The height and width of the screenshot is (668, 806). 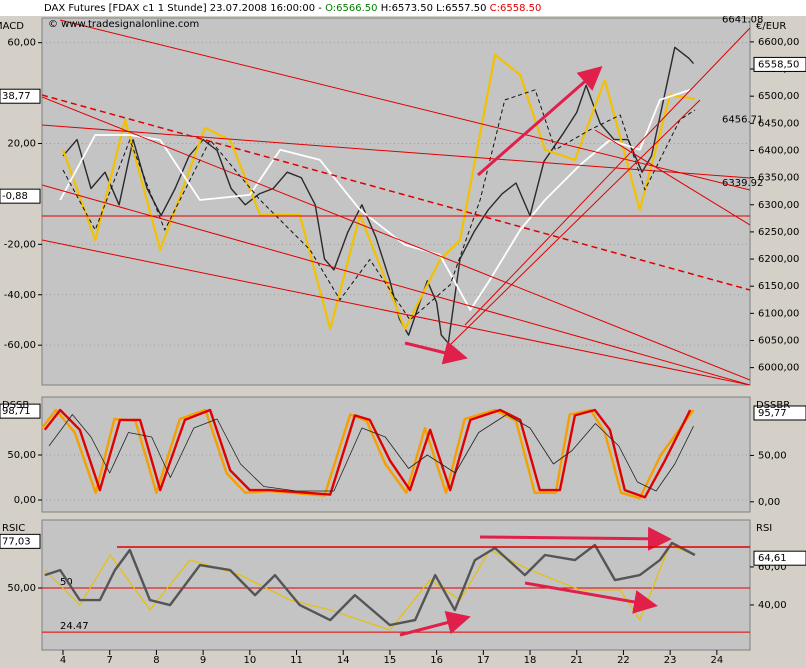 I want to click on y2-tick-label: 6150,00, so click(x=778, y=286).